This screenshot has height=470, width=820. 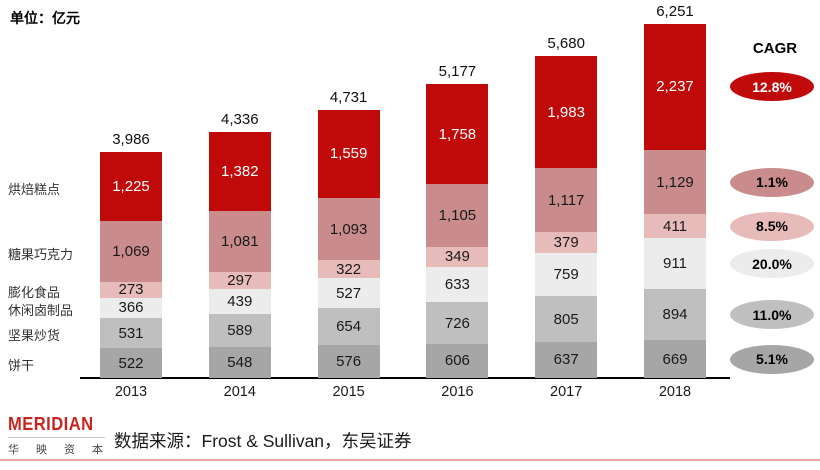 What do you see at coordinates (131, 363) in the screenshot?
I see `bar-segment-2013-饼干: 522` at bounding box center [131, 363].